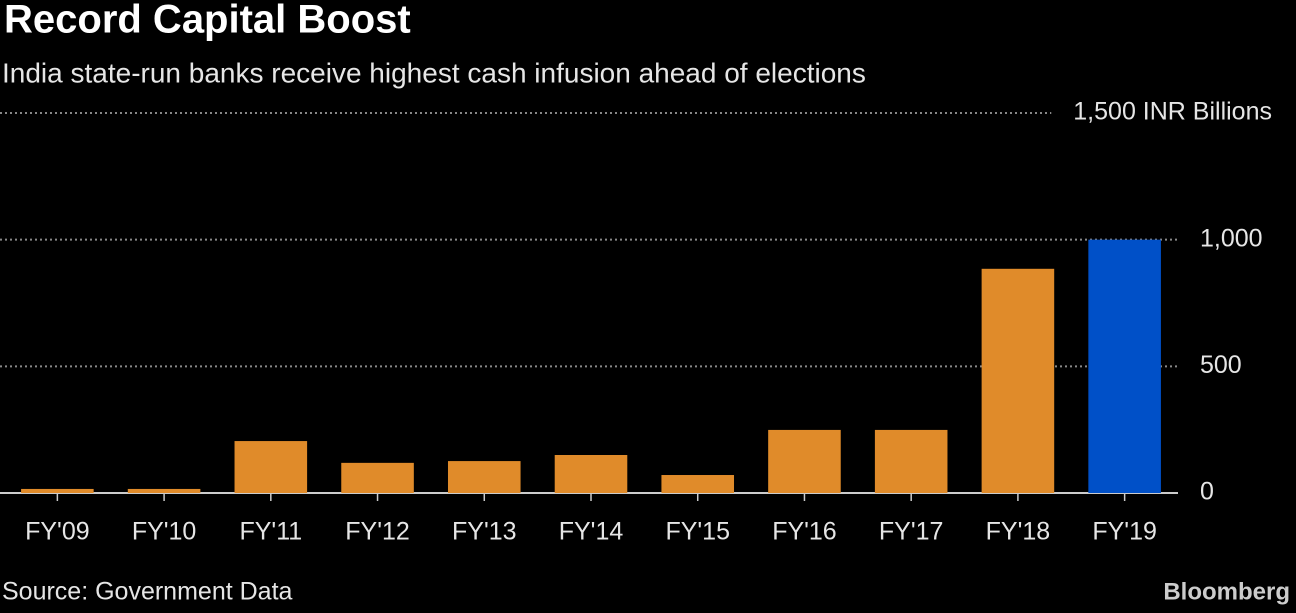 The image size is (1296, 613). Describe the element at coordinates (1221, 365) in the screenshot. I see `y-tick-label: 500` at that location.